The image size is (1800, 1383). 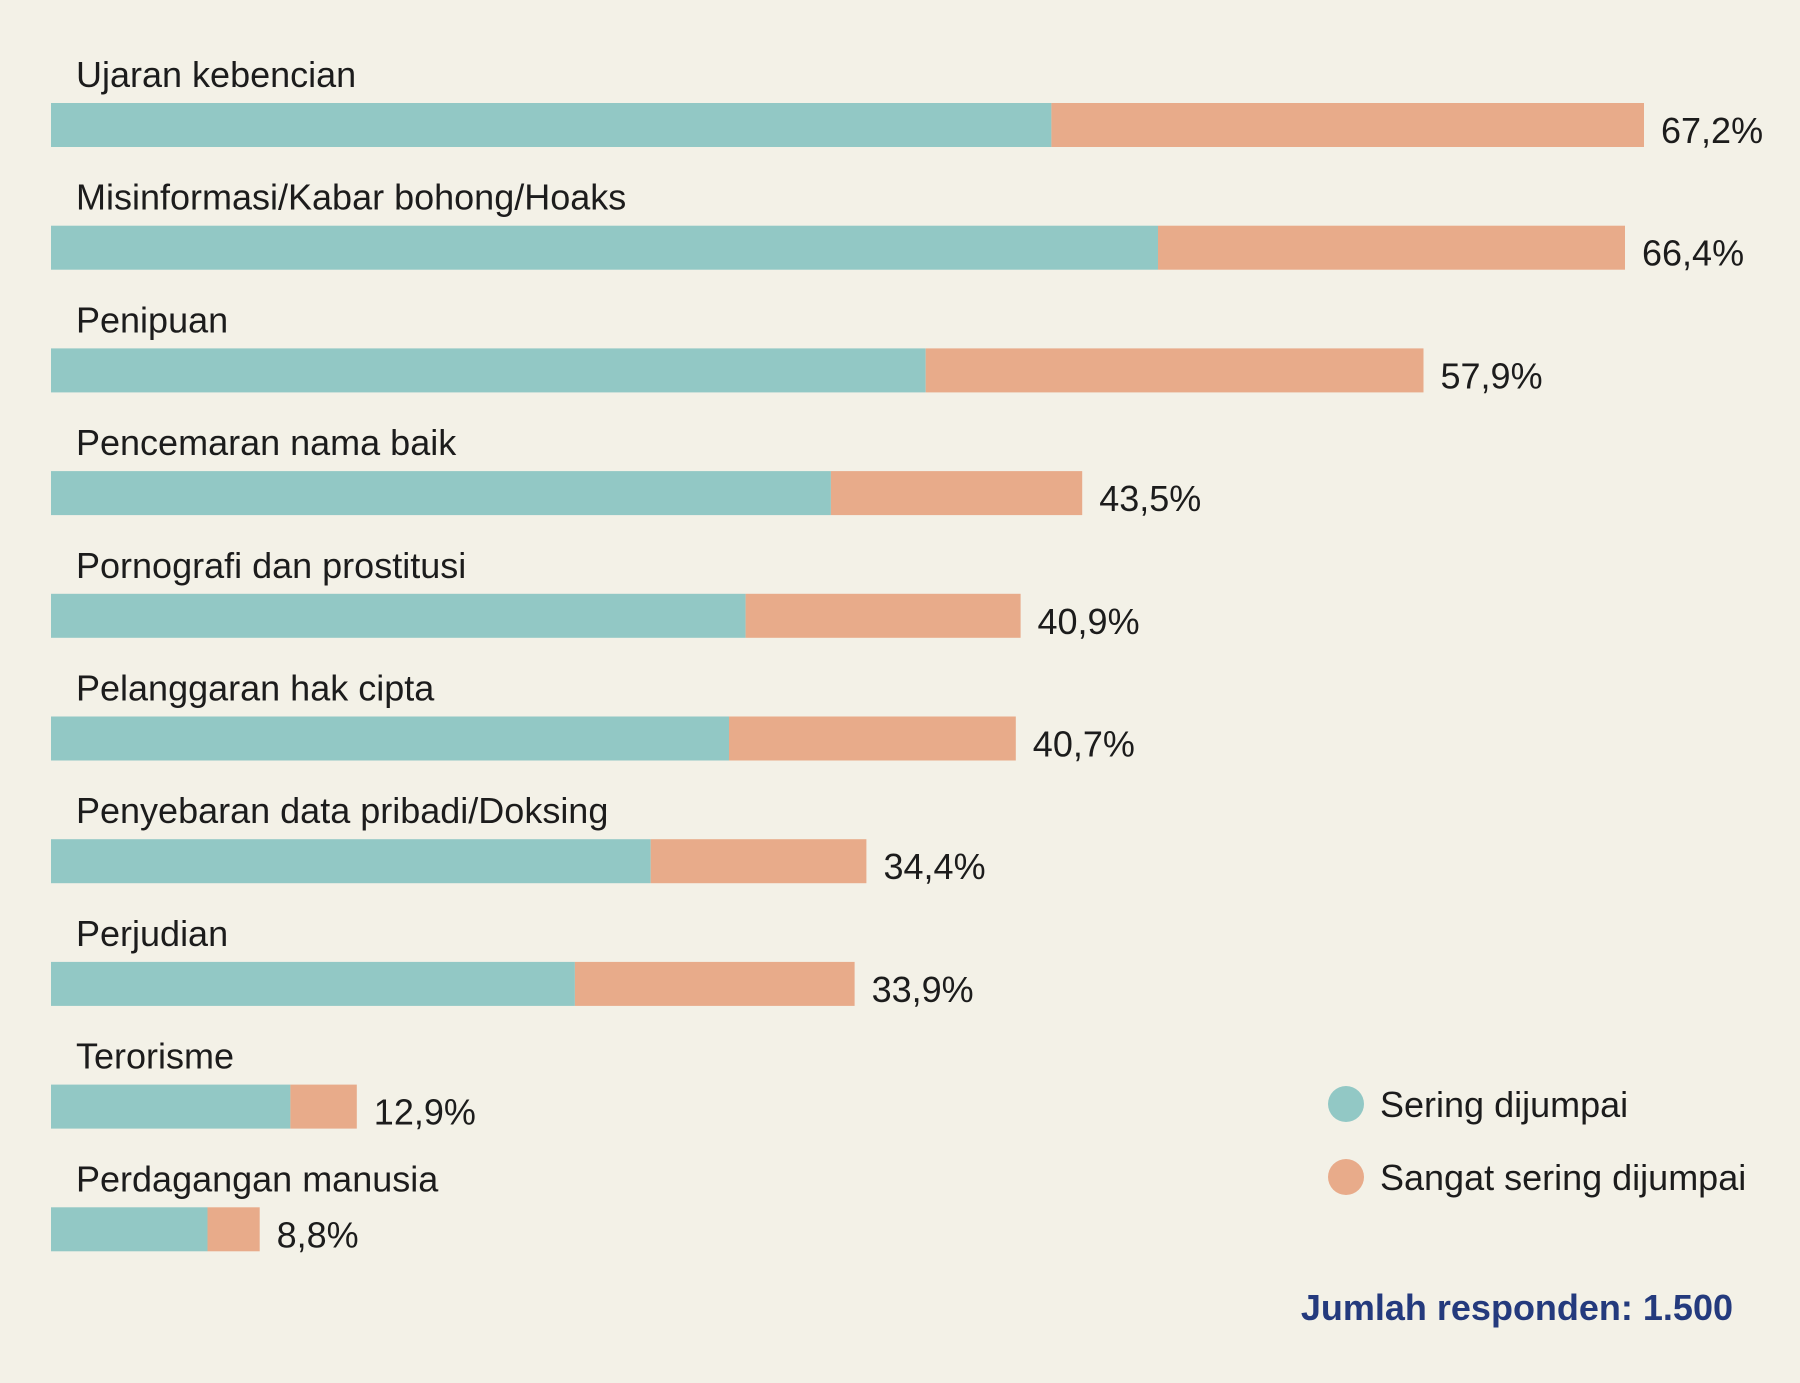 I want to click on total-value-label: 67,2%, so click(x=1712, y=130).